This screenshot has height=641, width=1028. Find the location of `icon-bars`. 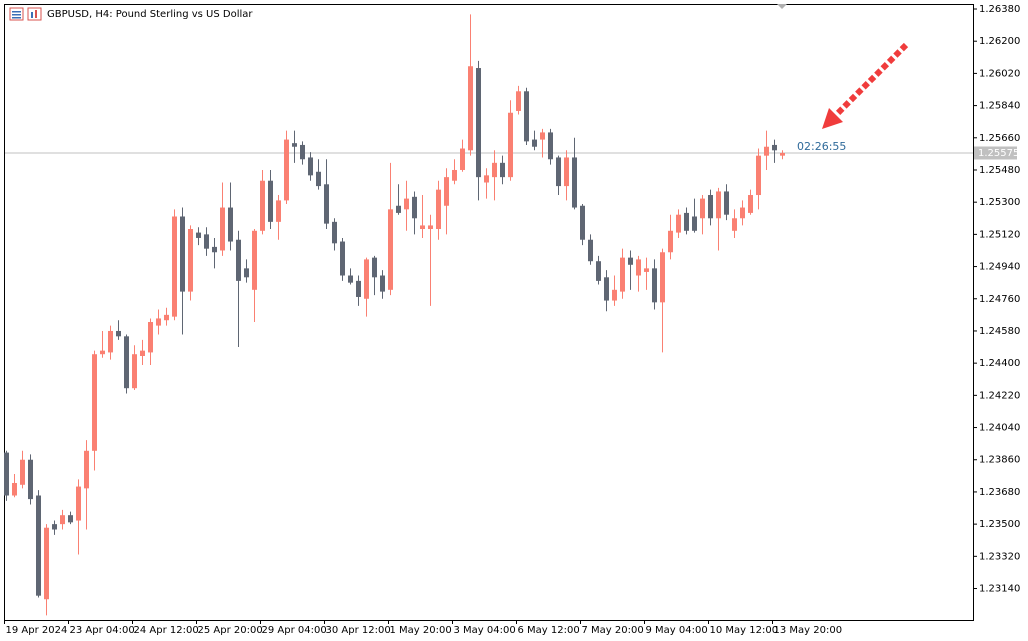

icon-bars is located at coordinates (34, 14).